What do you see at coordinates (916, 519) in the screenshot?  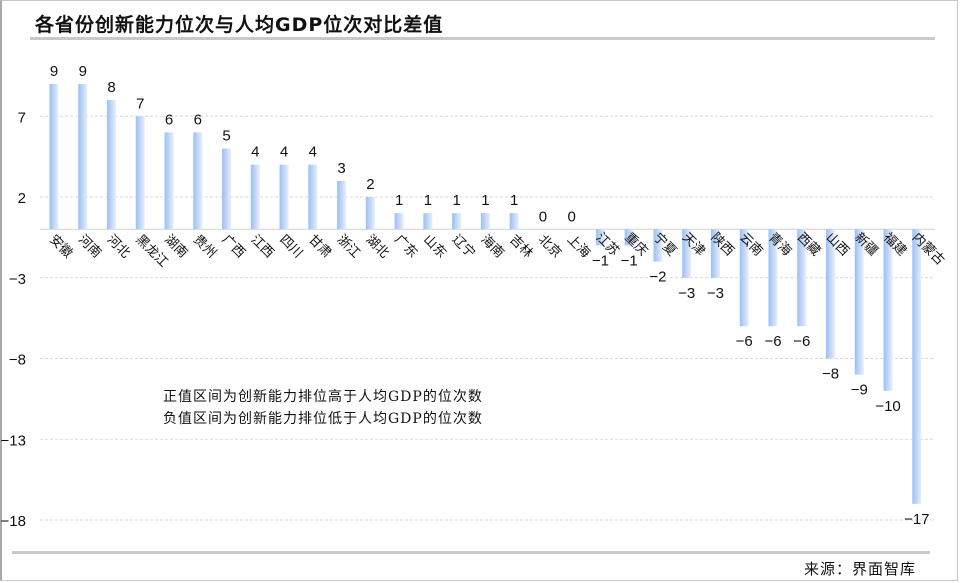 I see `value-label: −17` at bounding box center [916, 519].